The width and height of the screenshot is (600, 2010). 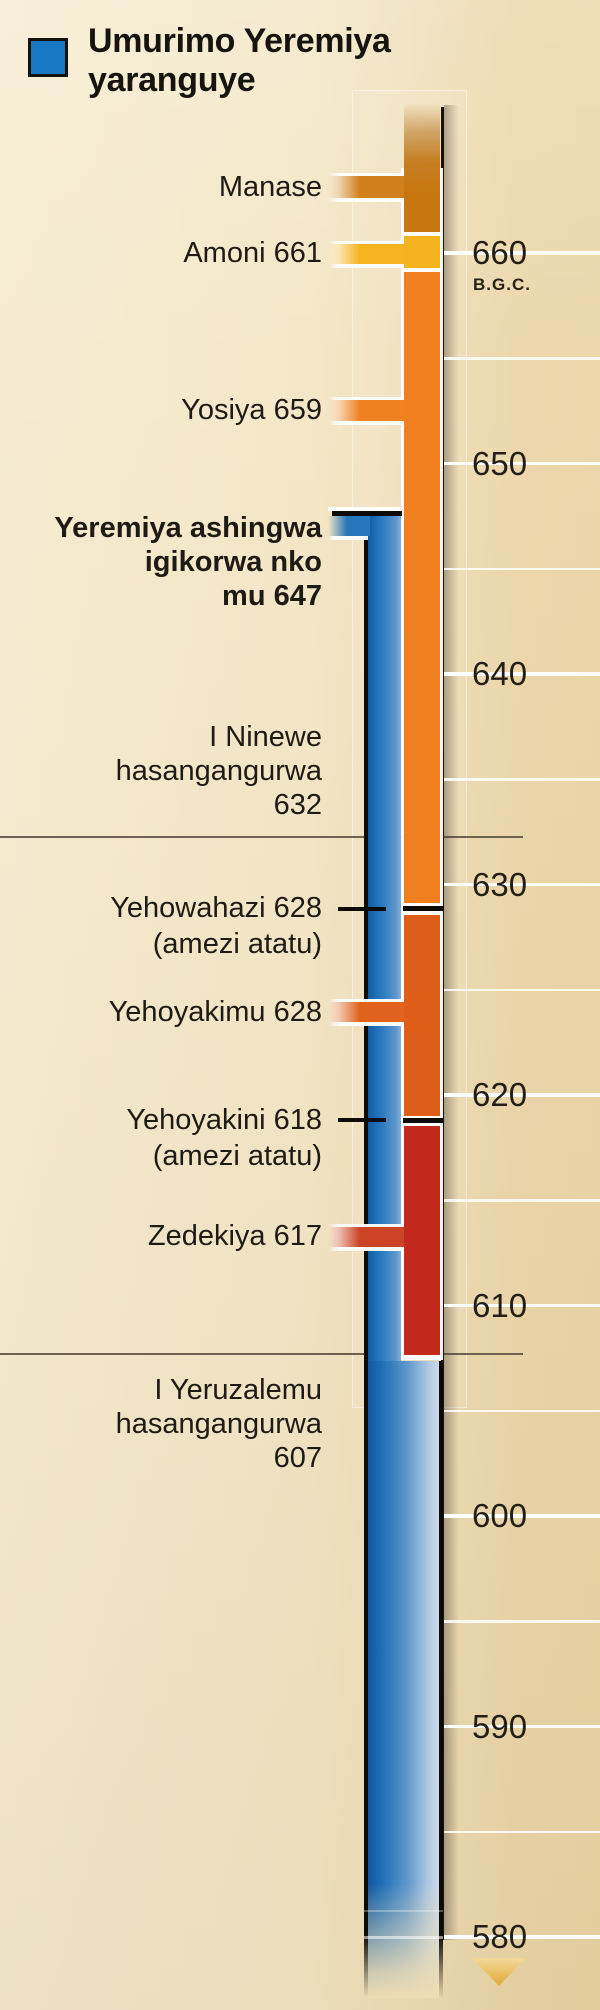 I want to click on event-label-line3: 632, so click(x=297, y=805).